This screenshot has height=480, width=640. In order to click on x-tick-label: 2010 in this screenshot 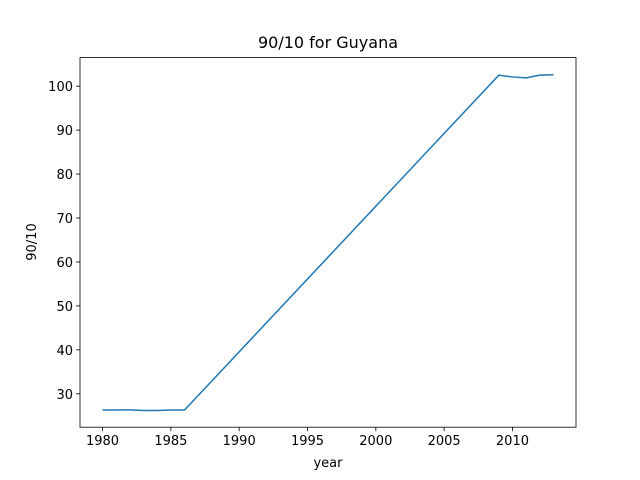, I will do `click(512, 441)`.